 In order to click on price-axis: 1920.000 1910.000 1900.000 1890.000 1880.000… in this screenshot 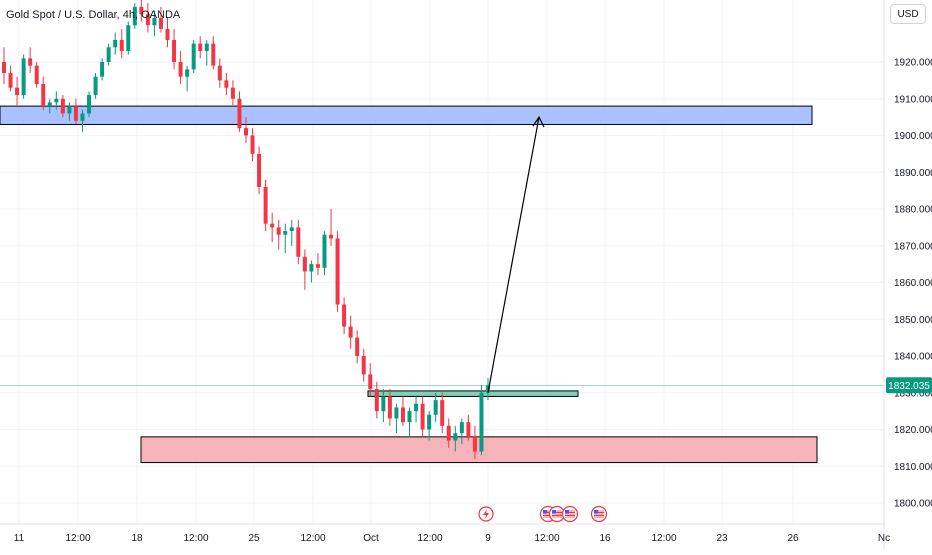, I will do `click(913, 284)`.